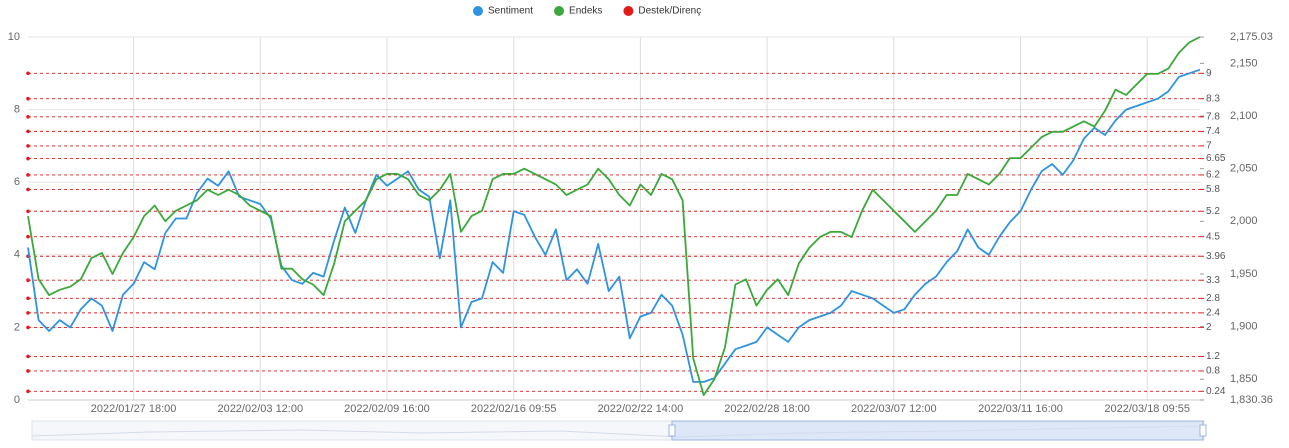 This screenshot has width=1289, height=448. Describe the element at coordinates (641, 409) in the screenshot. I see `x-tick-label: 2022/02/22 14:00` at that location.